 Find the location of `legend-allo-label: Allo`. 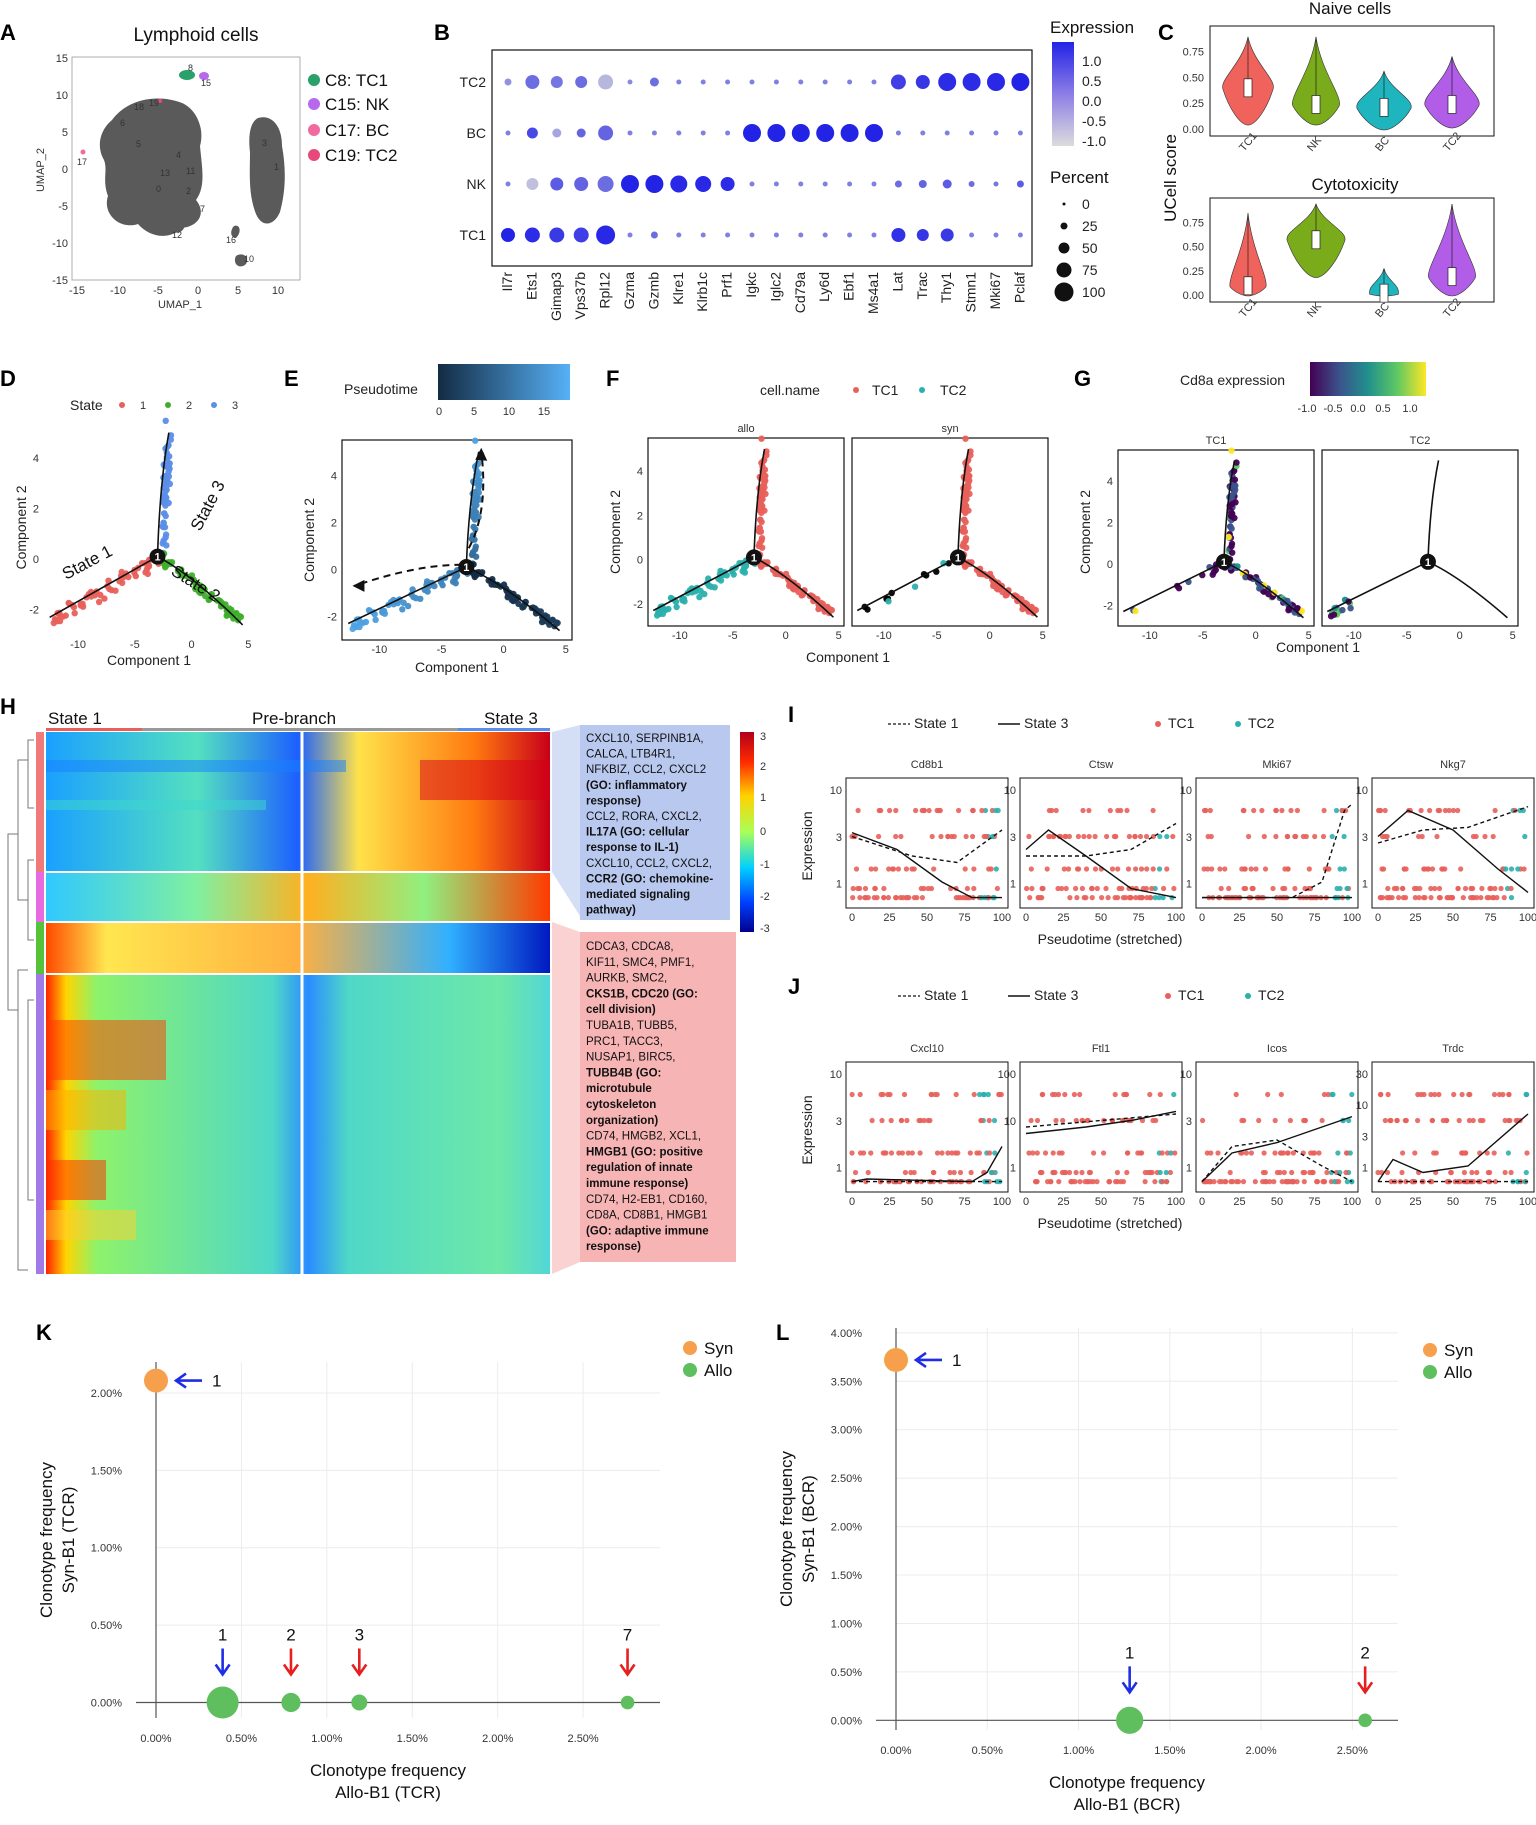

legend-allo-label: Allo is located at coordinates (1458, 1372).